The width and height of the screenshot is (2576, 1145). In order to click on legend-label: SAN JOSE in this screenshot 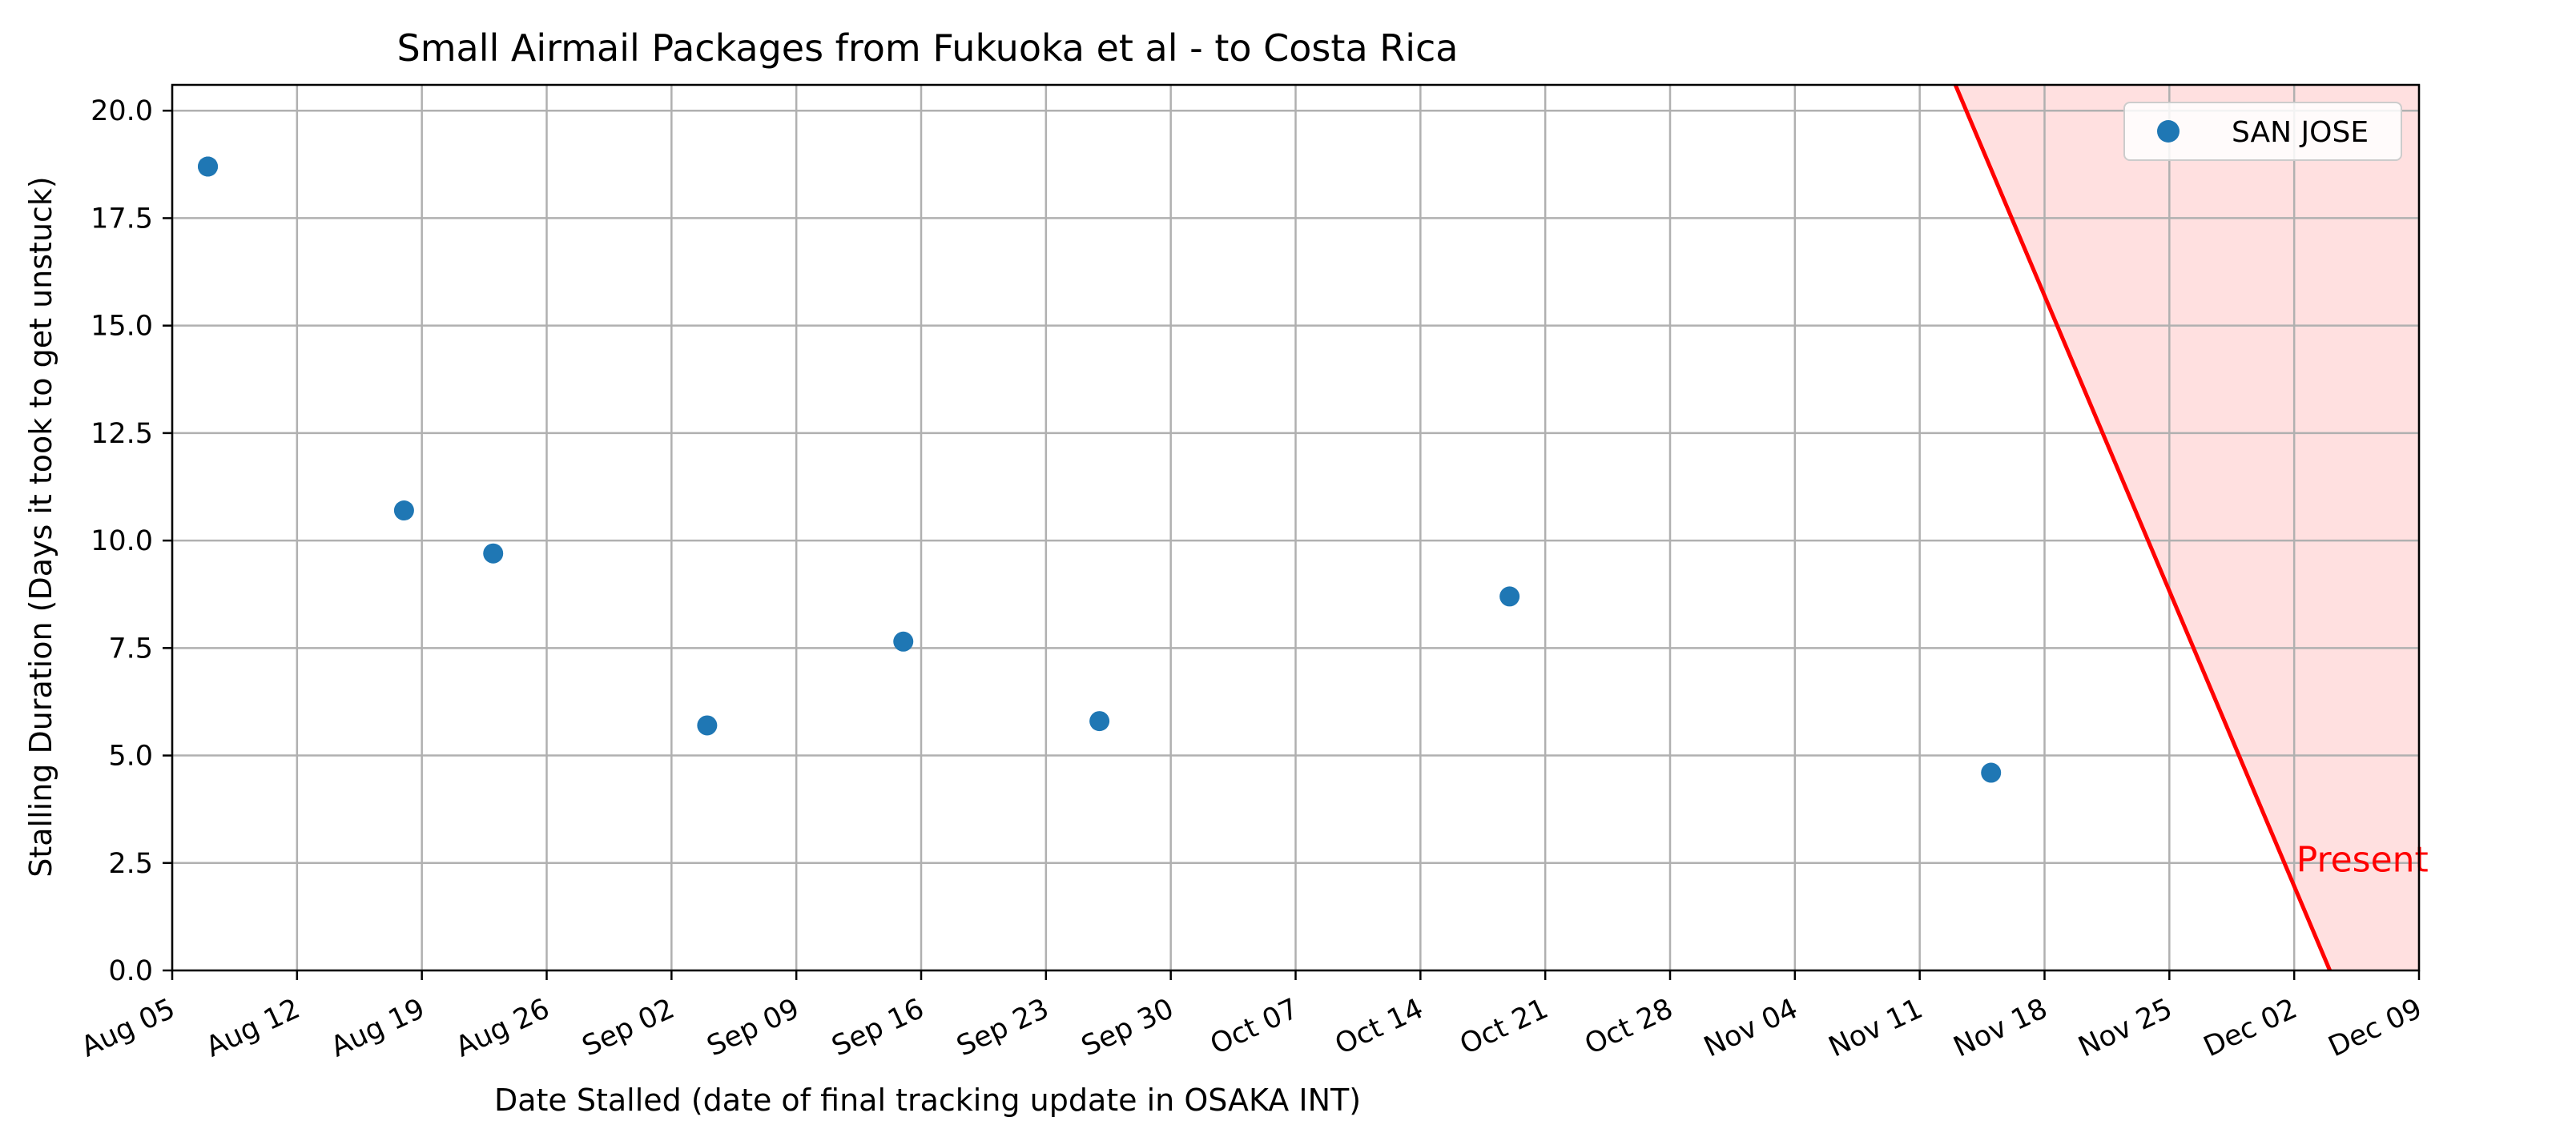, I will do `click(2300, 133)`.